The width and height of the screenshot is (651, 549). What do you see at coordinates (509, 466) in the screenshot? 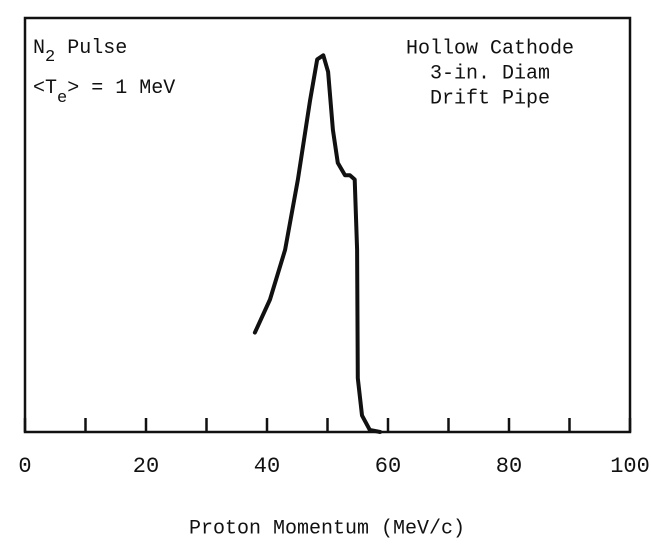
I see `x-tick-label: 80` at bounding box center [509, 466].